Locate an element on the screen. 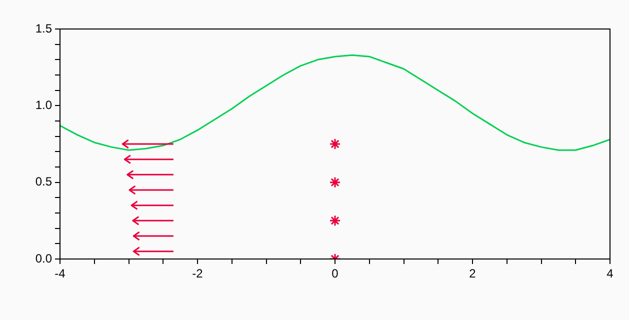 The width and height of the screenshot is (629, 320). x-tick-label: -2 is located at coordinates (198, 273).